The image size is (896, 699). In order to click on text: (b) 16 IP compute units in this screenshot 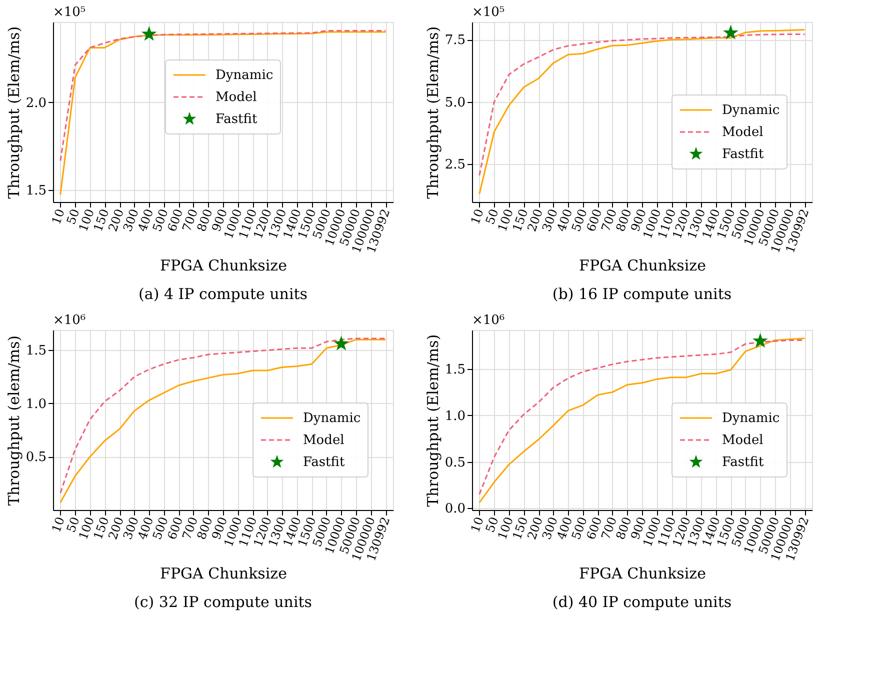, I will do `click(642, 294)`.